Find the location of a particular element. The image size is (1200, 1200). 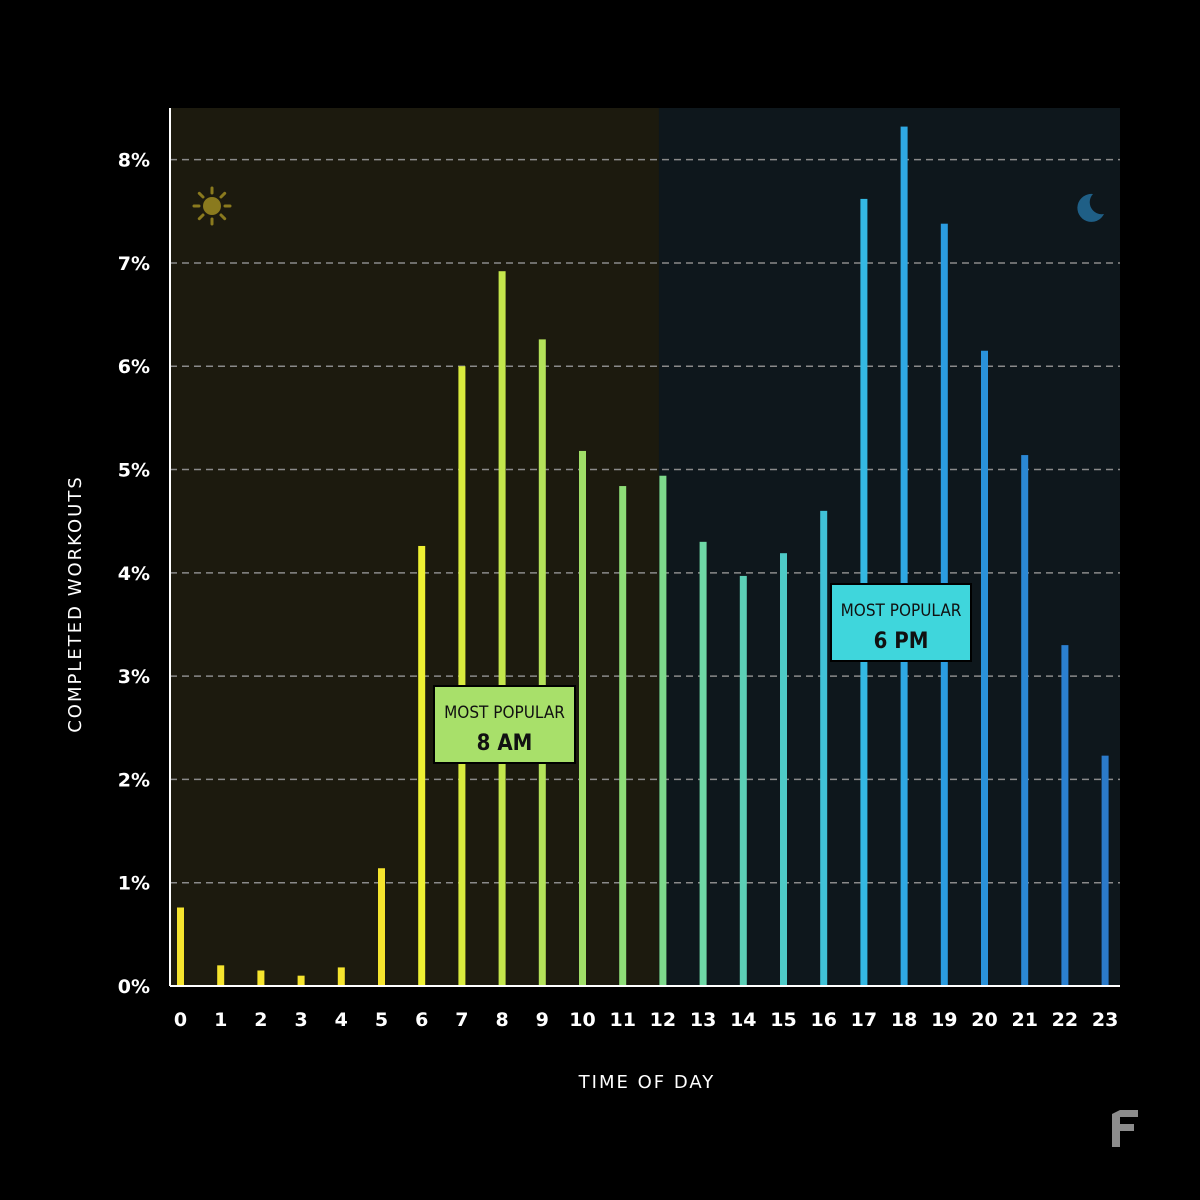

x-tick-label: 3 is located at coordinates (300, 1020).